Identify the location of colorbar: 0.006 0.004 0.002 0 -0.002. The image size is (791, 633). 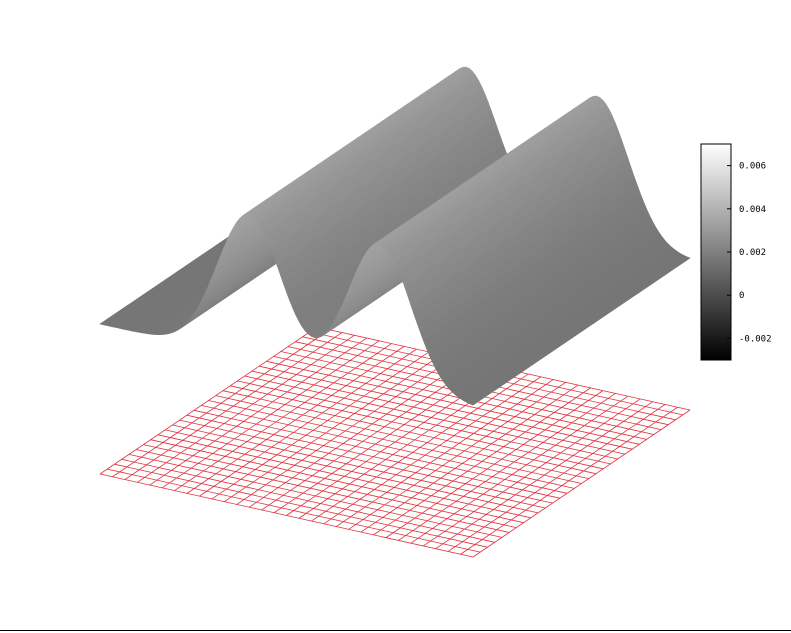
(736, 252).